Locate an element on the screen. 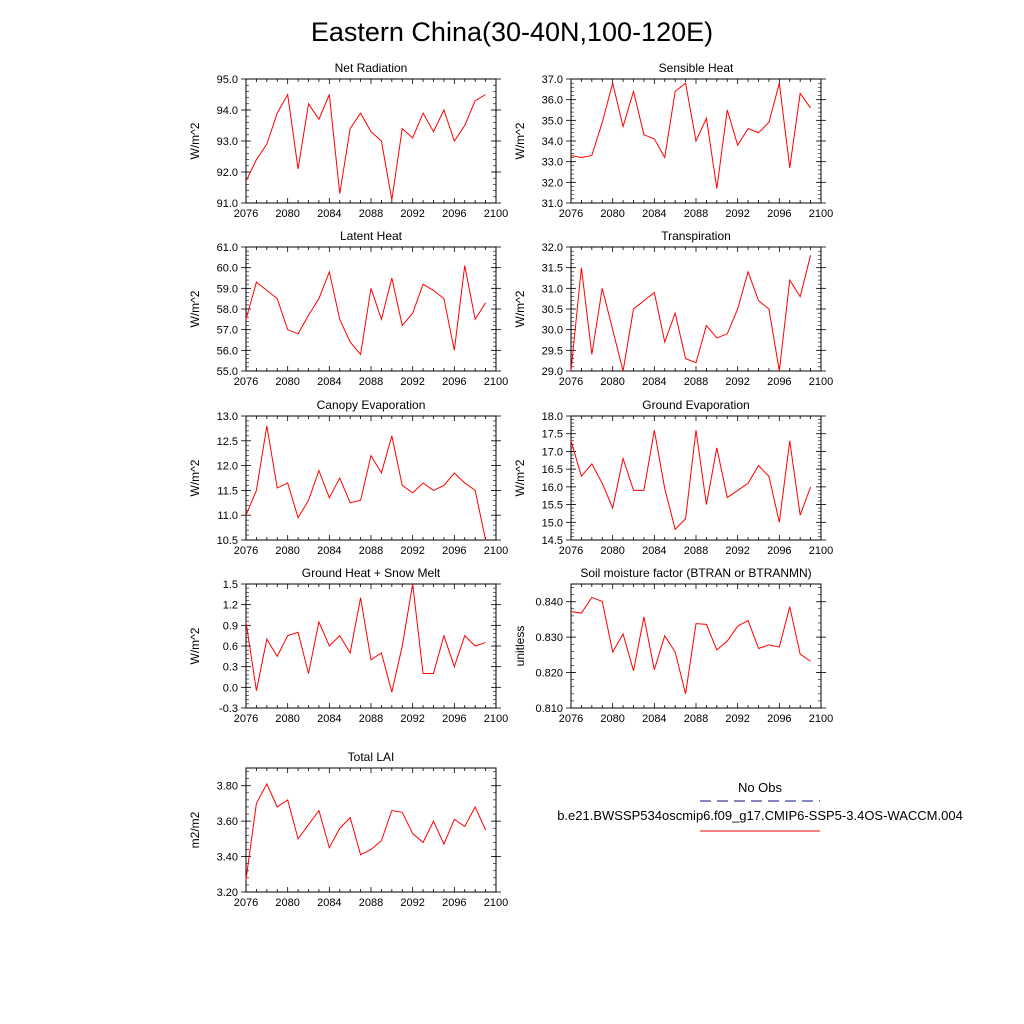 This screenshot has width=1024, height=1024. panel-title: Net Radiation is located at coordinates (371, 68).